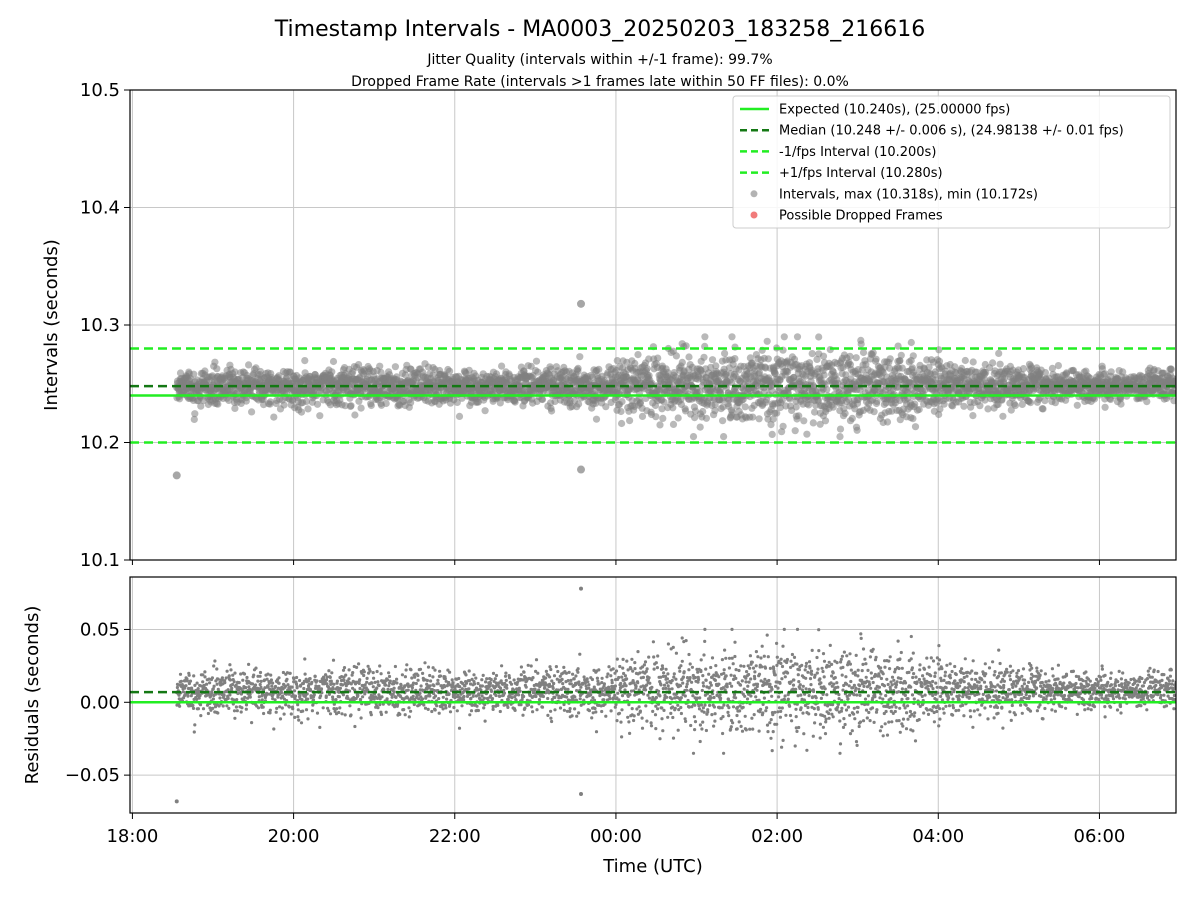  What do you see at coordinates (581, 469) in the screenshot?
I see `outlier-interval-point` at bounding box center [581, 469].